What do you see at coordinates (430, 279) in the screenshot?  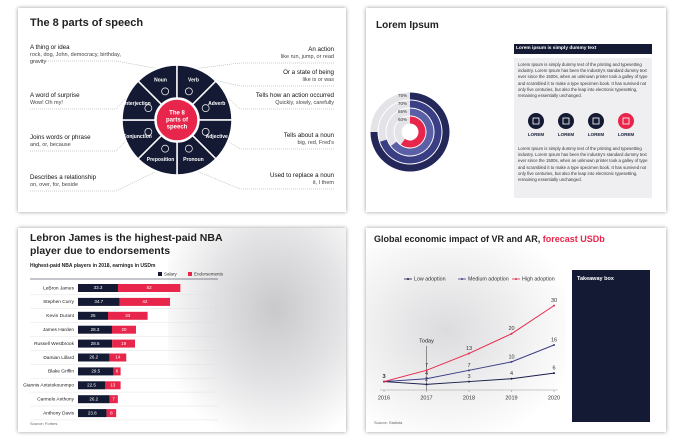 I see `legend-label: Low adoption` at bounding box center [430, 279].